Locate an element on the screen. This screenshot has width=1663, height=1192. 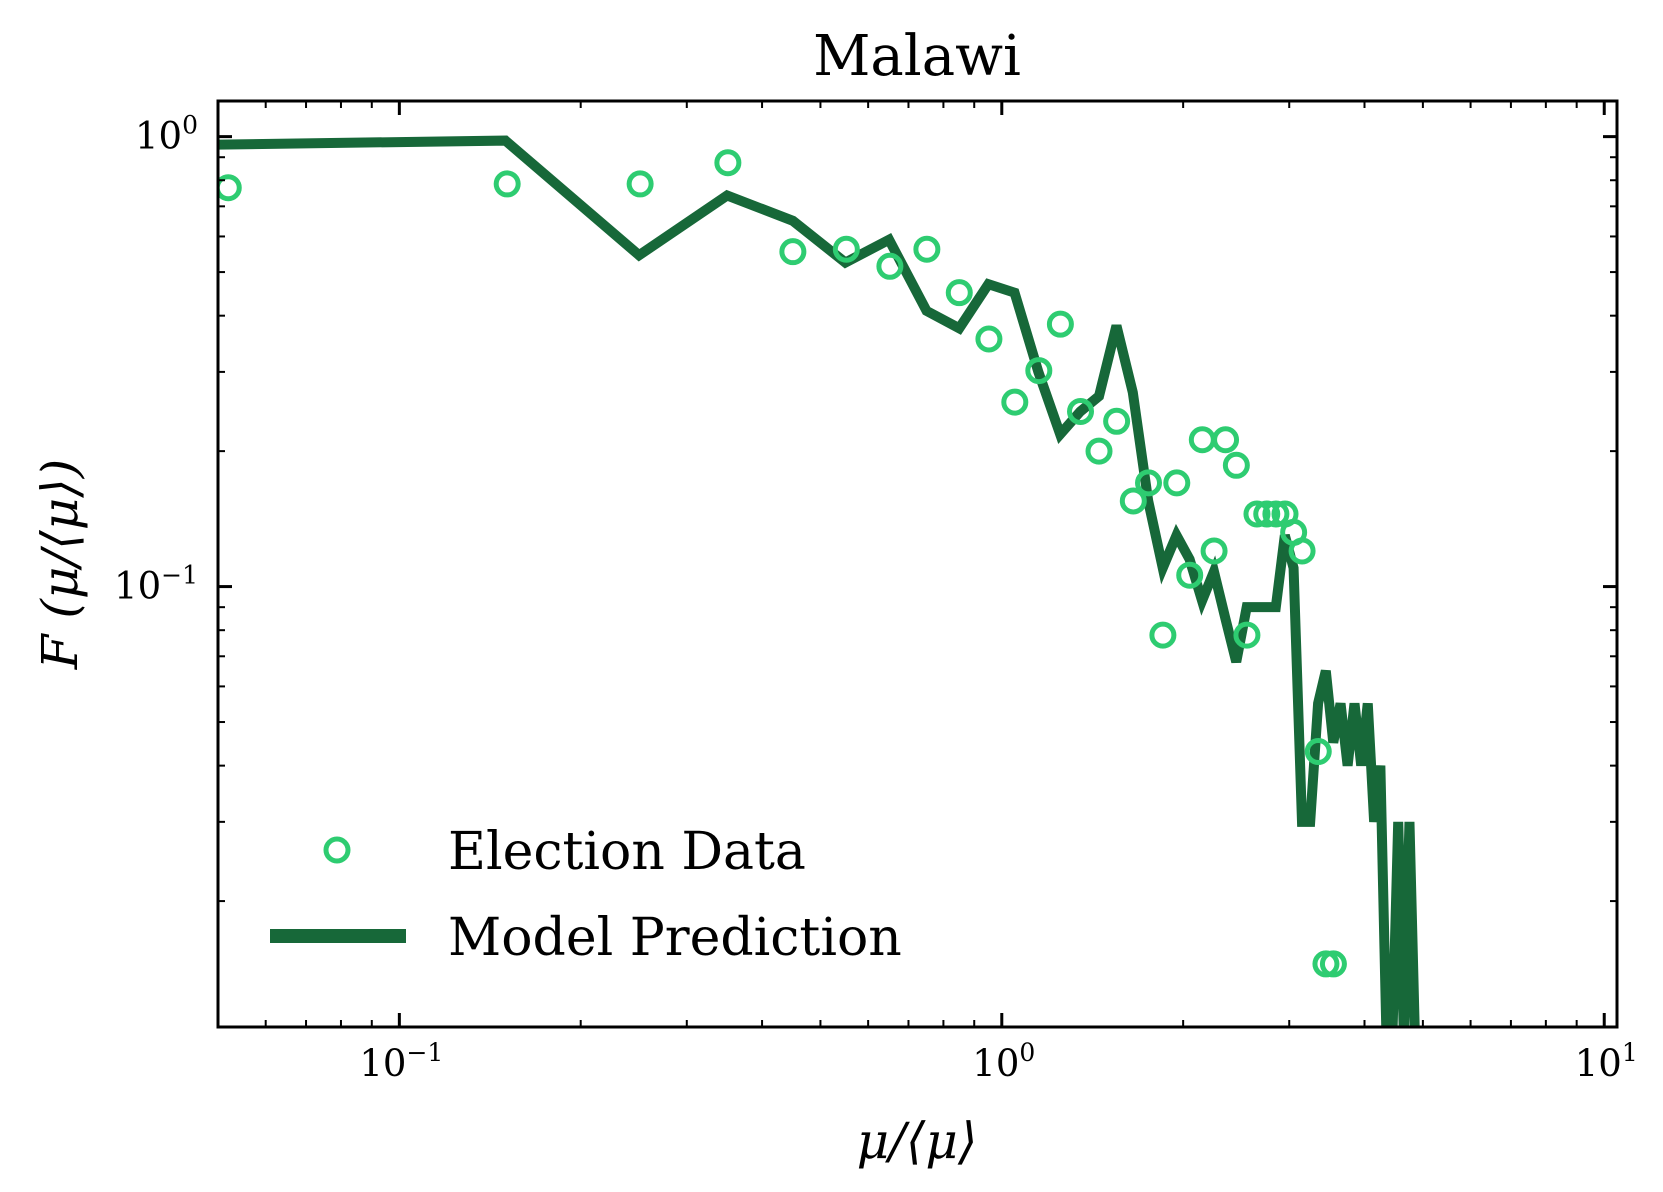
x-tick-label: 10⁰ is located at coordinates (1003, 1061).